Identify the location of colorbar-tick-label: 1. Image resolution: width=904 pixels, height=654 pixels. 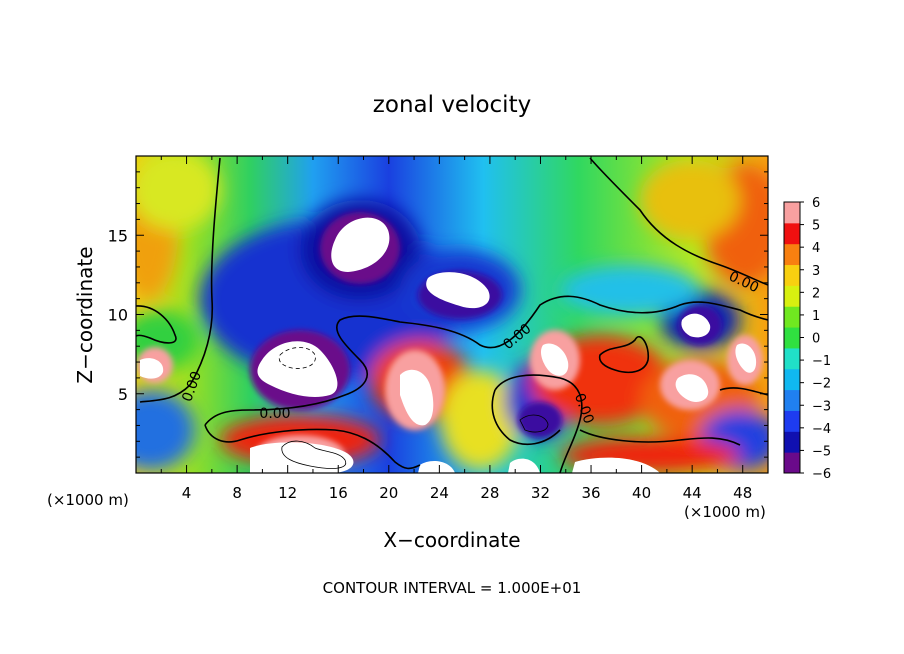
(816, 316).